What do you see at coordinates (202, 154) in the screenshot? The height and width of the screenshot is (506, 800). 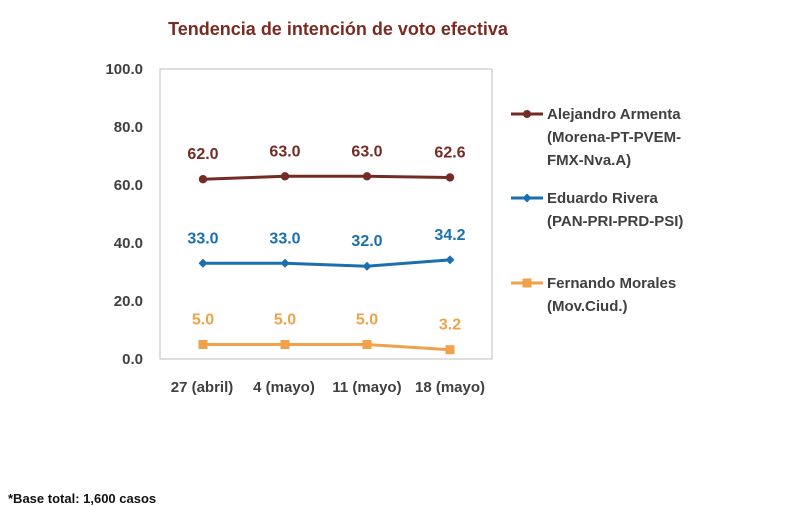 I see `data-label: 62.0` at bounding box center [202, 154].